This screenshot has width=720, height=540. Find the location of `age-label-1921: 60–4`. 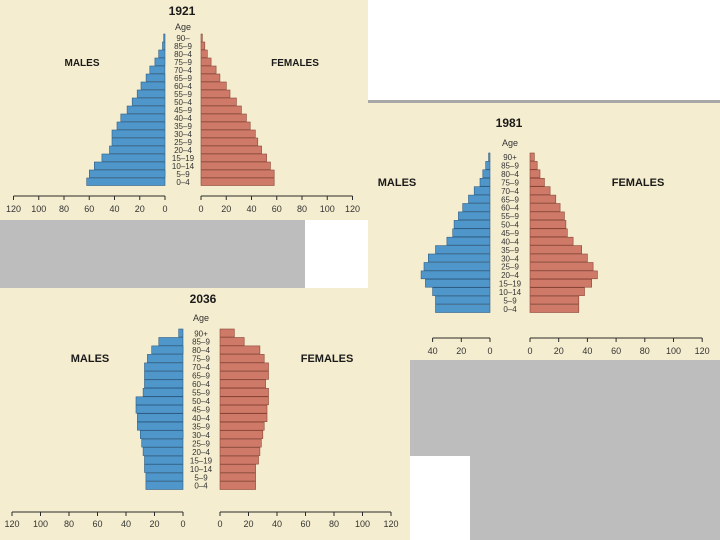

age-label-1921: 60–4 is located at coordinates (183, 86).